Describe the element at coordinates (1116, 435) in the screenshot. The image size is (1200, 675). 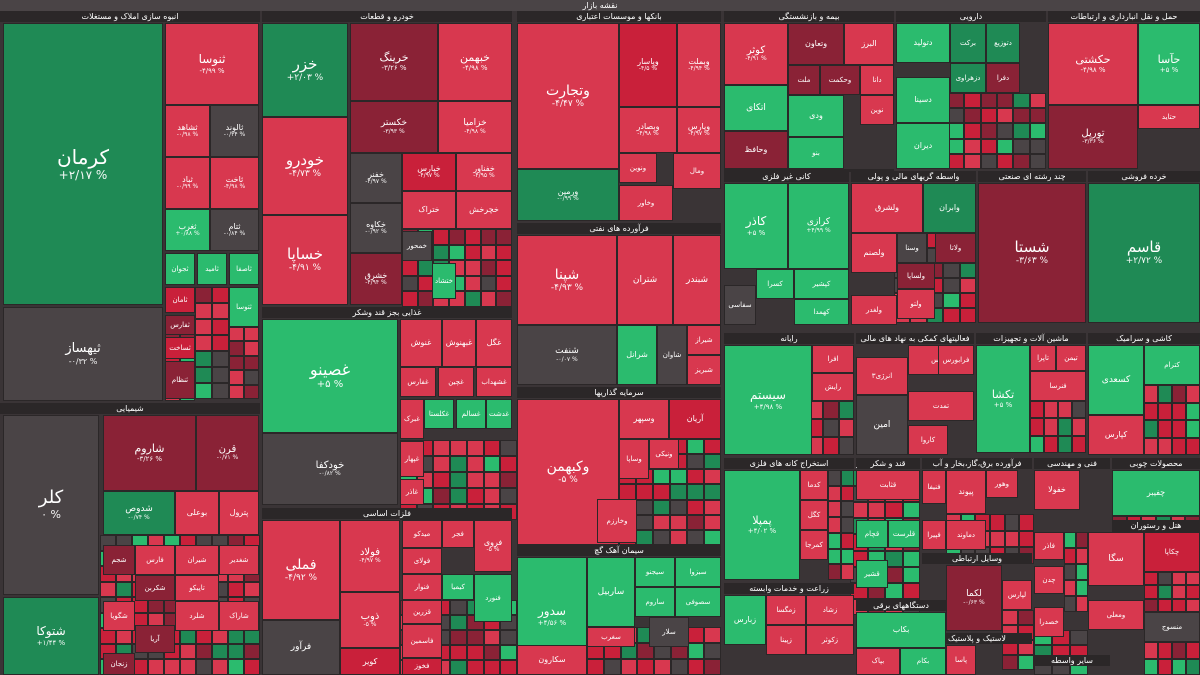
I see `stock-tile: کپارس` at that location.